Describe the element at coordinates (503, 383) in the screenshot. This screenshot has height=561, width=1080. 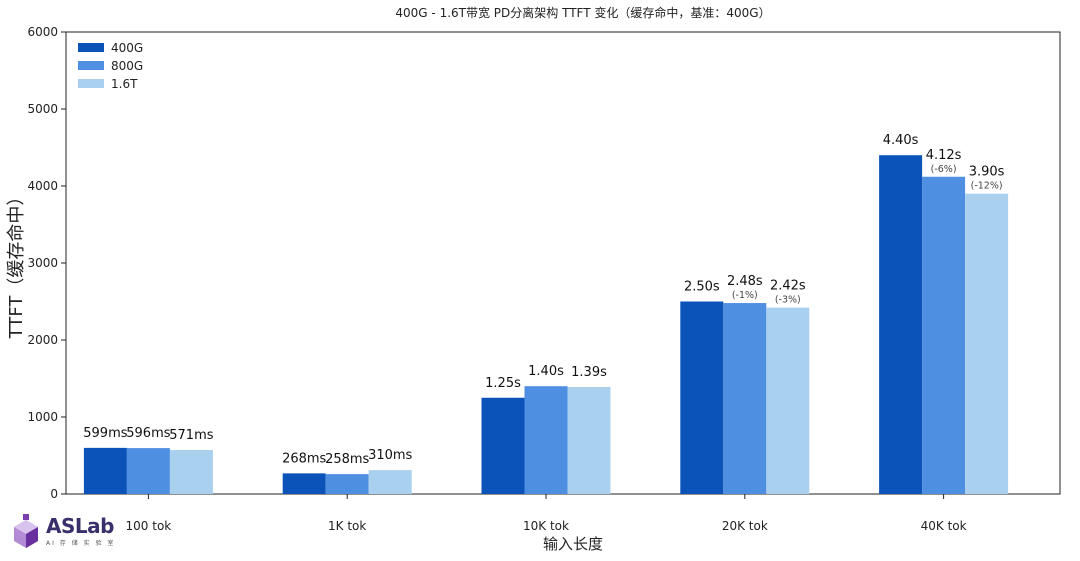
I see `bar-value-label: 1.25s` at that location.